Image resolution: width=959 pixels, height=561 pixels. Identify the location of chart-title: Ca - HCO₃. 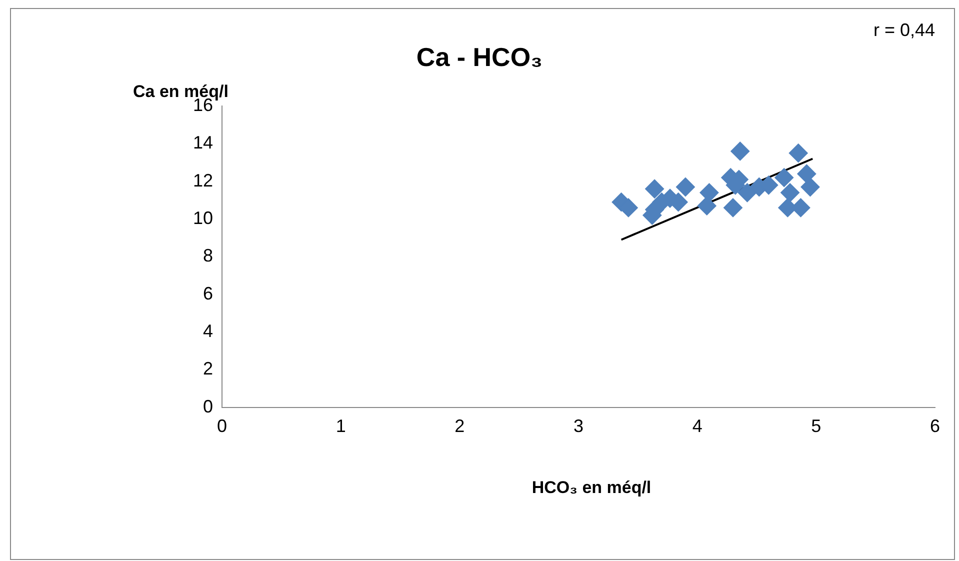
(479, 57).